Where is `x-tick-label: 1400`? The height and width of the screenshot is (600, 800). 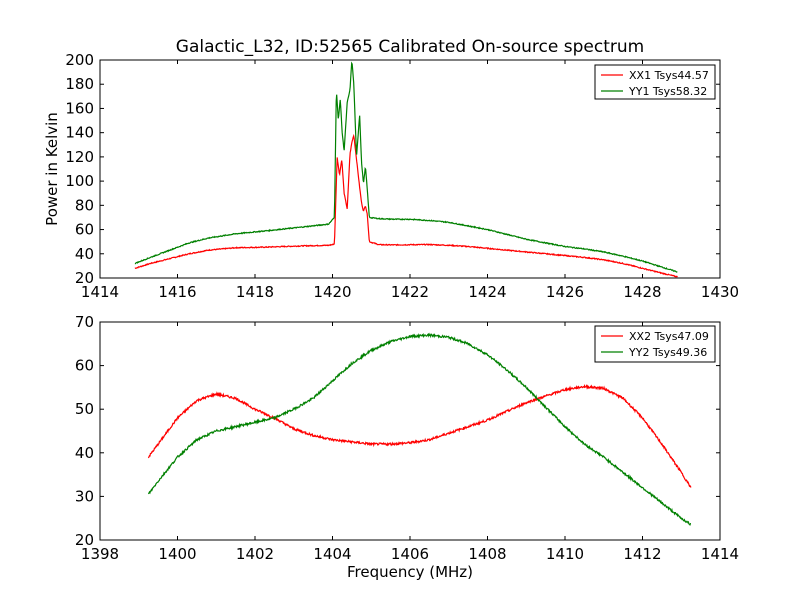
x-tick-label: 1400 is located at coordinates (177, 554).